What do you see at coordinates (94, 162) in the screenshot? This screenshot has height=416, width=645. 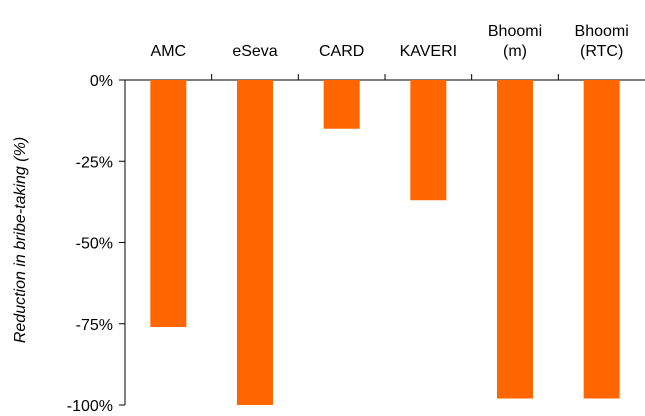 I see `y-tick-label: -25%` at bounding box center [94, 162].